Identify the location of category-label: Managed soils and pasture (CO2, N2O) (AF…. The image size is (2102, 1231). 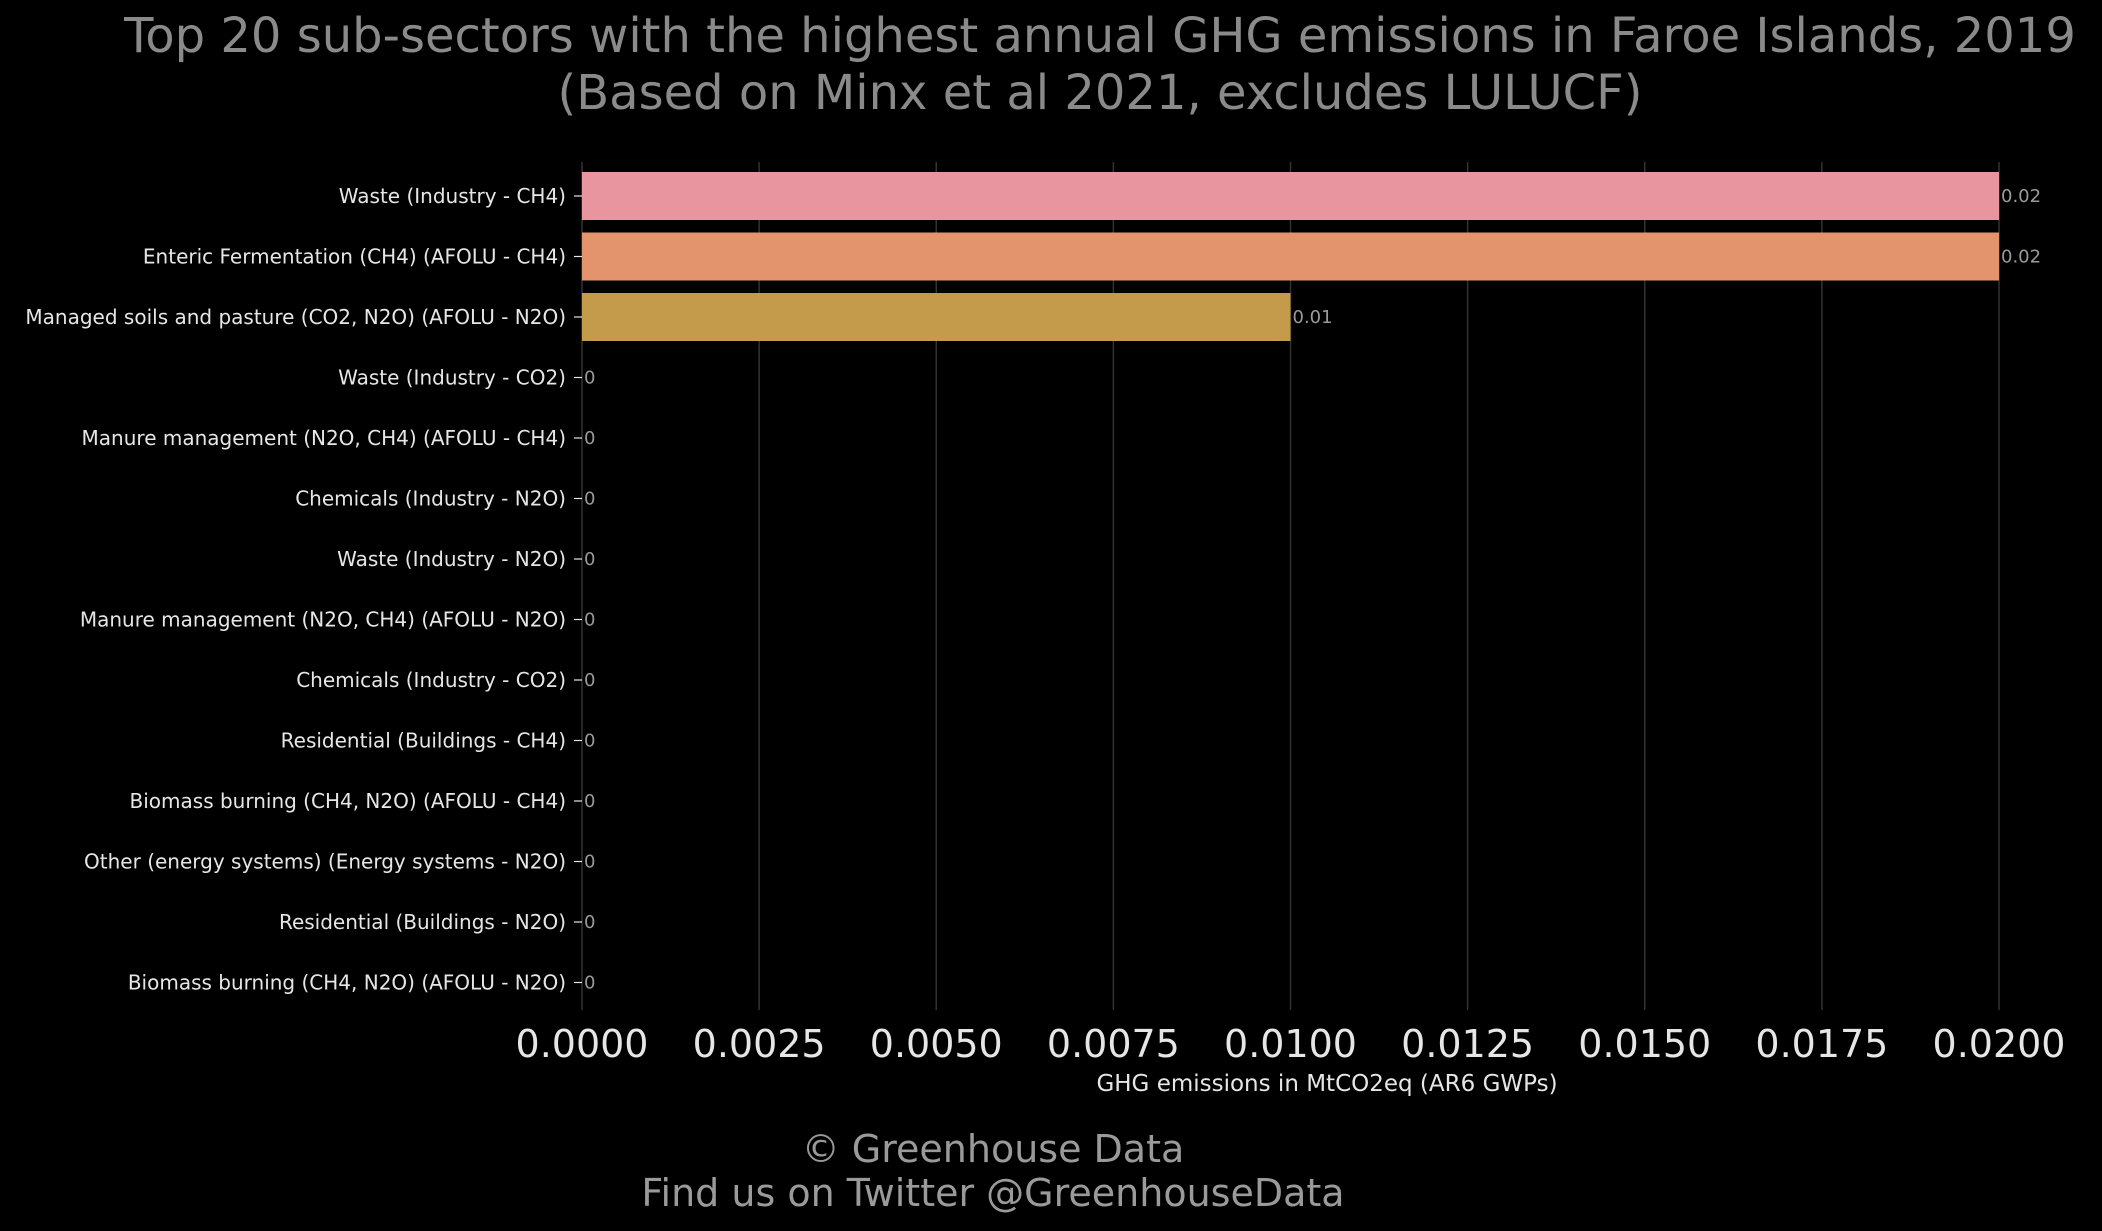
(295, 317).